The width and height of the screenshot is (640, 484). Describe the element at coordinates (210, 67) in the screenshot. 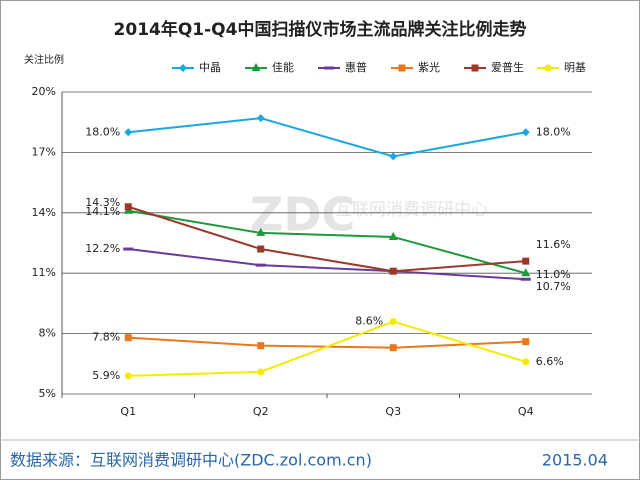

I see `legend-label: 中晶` at that location.